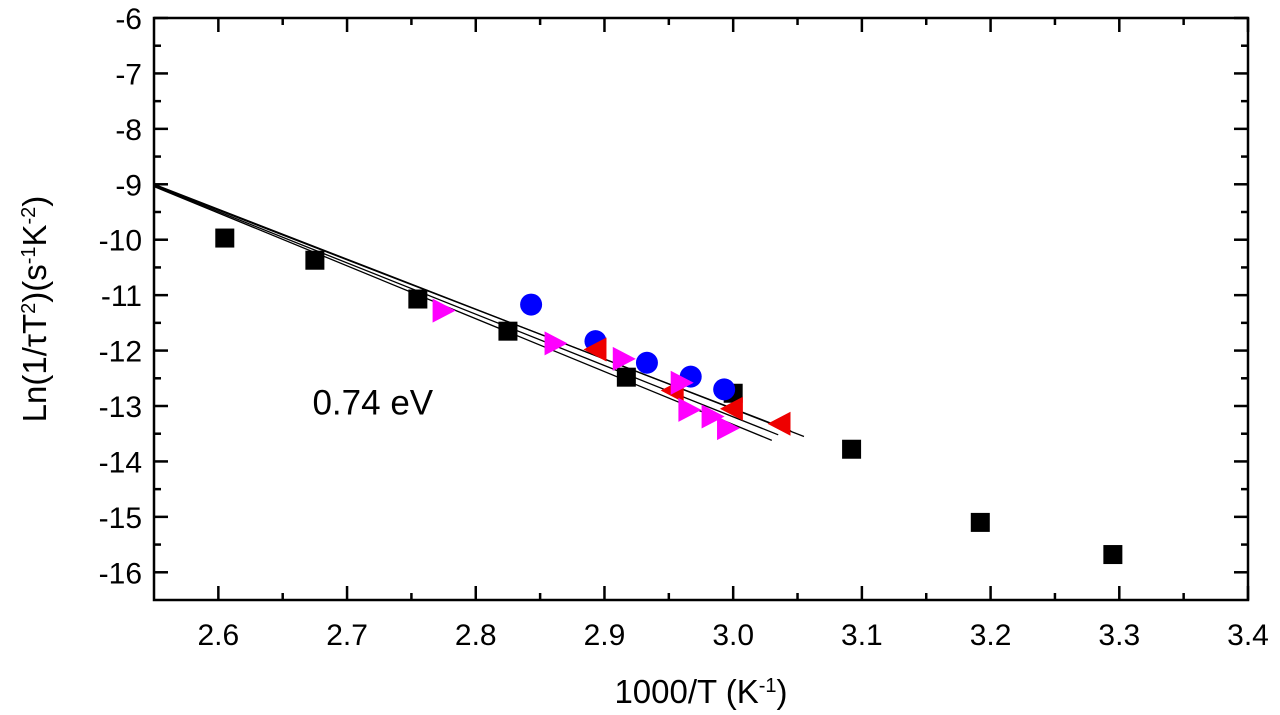 This screenshot has height=715, width=1280. What do you see at coordinates (1248, 635) in the screenshot?
I see `x-tick-label: 3.4` at bounding box center [1248, 635].